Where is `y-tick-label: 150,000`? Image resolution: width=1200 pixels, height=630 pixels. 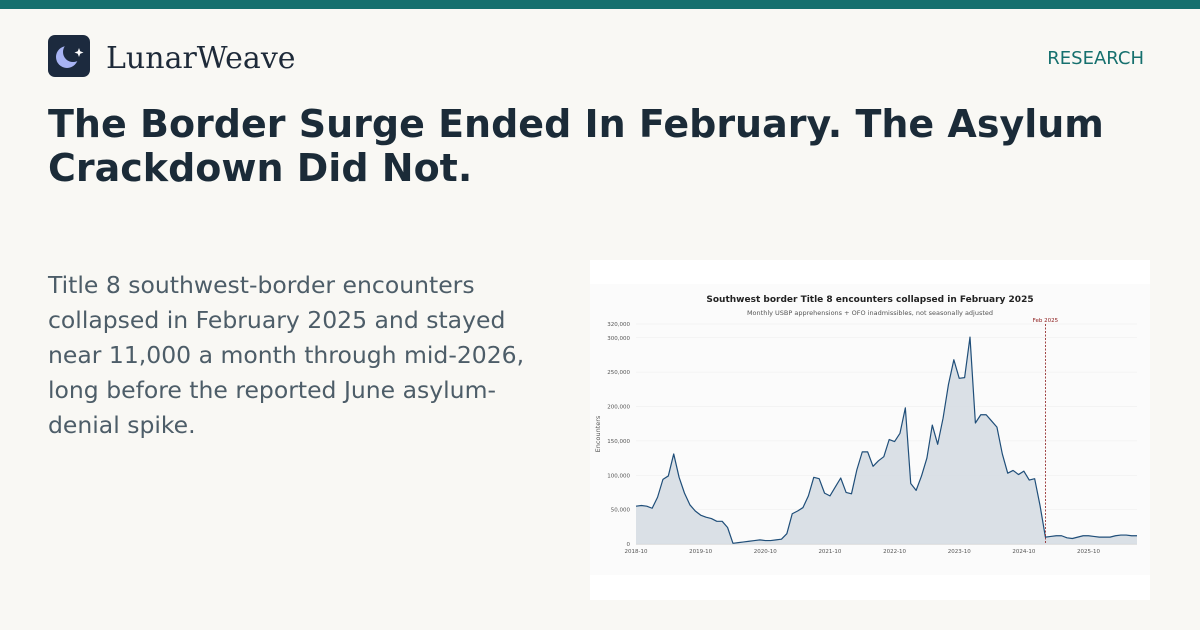 y-tick-label: 150,000 is located at coordinates (618, 442).